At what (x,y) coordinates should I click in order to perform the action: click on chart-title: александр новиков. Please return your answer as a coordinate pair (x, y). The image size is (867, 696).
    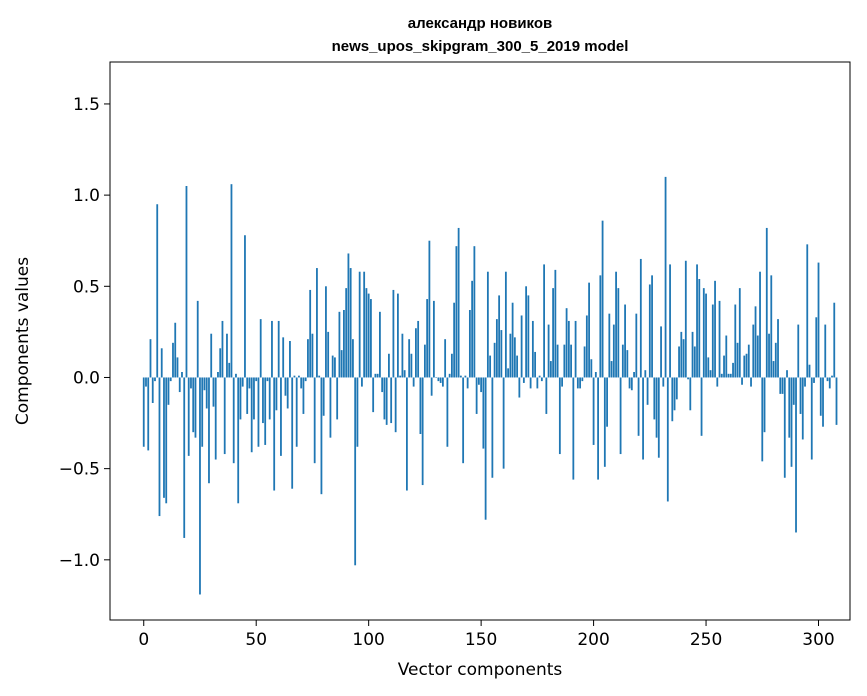
    Looking at the image, I should click on (480, 23).